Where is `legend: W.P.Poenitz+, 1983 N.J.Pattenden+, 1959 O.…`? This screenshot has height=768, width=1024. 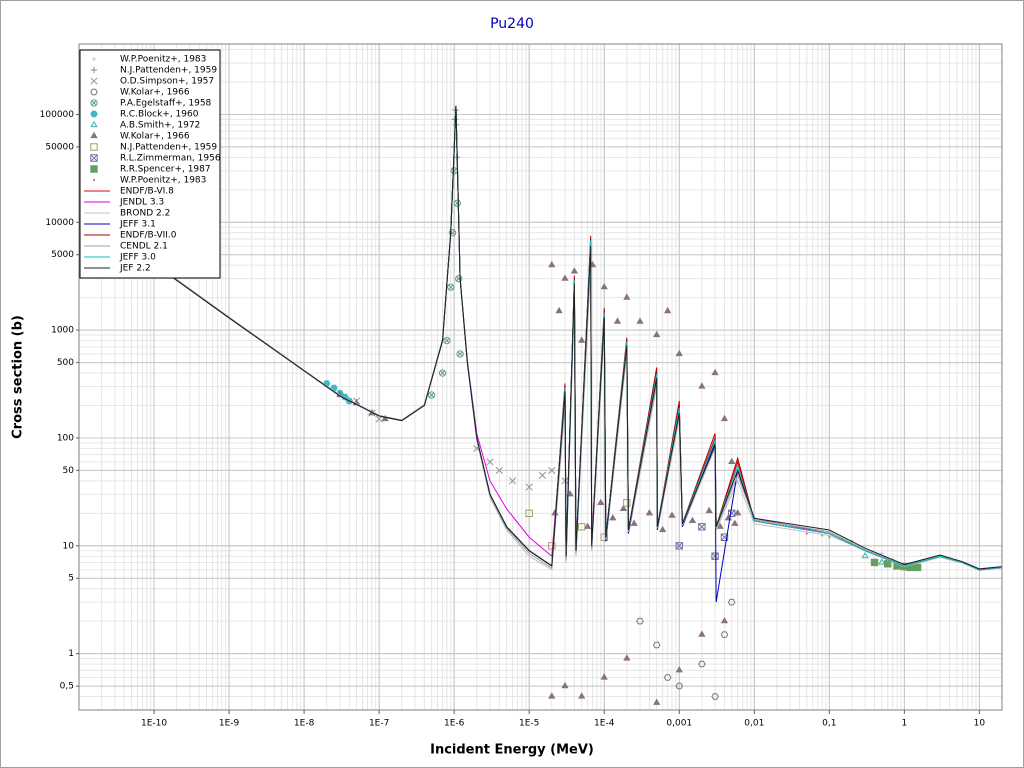 legend: W.P.Poenitz+, 1983 N.J.Pattenden+, 1959 O.… is located at coordinates (150, 164).